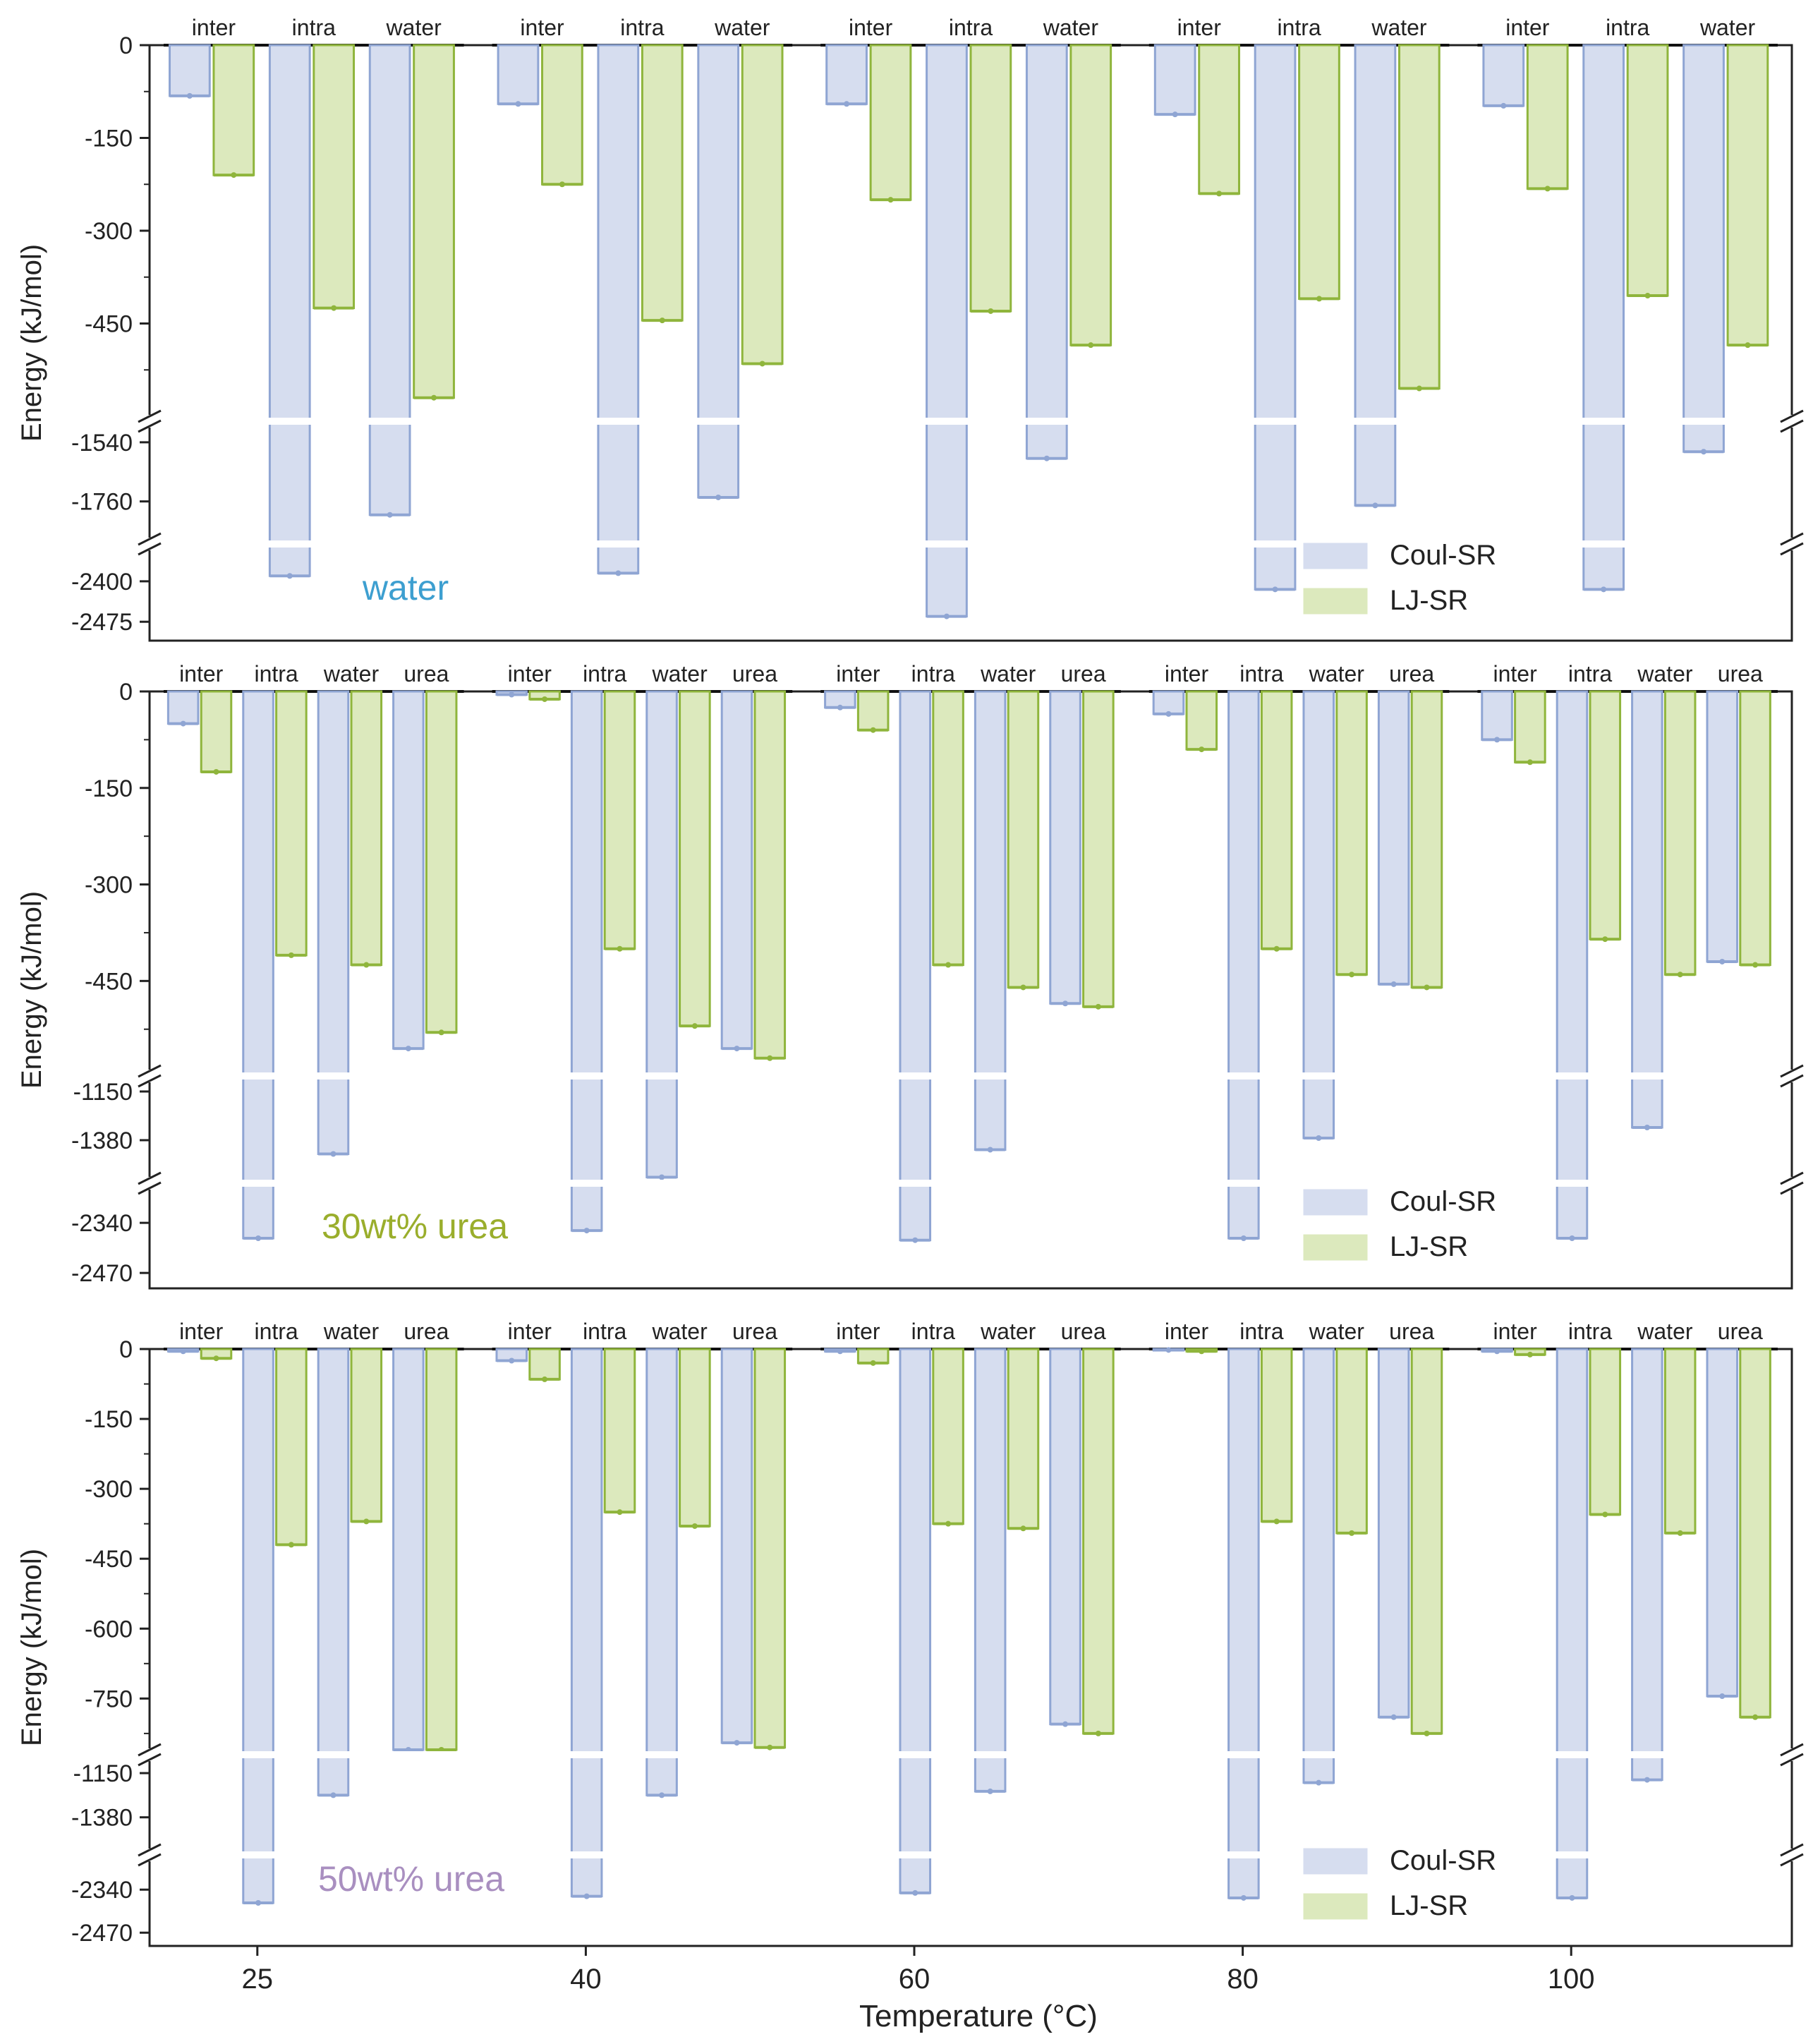  Describe the element at coordinates (334, 922) in the screenshot. I see `bar-coul-25-water` at that location.